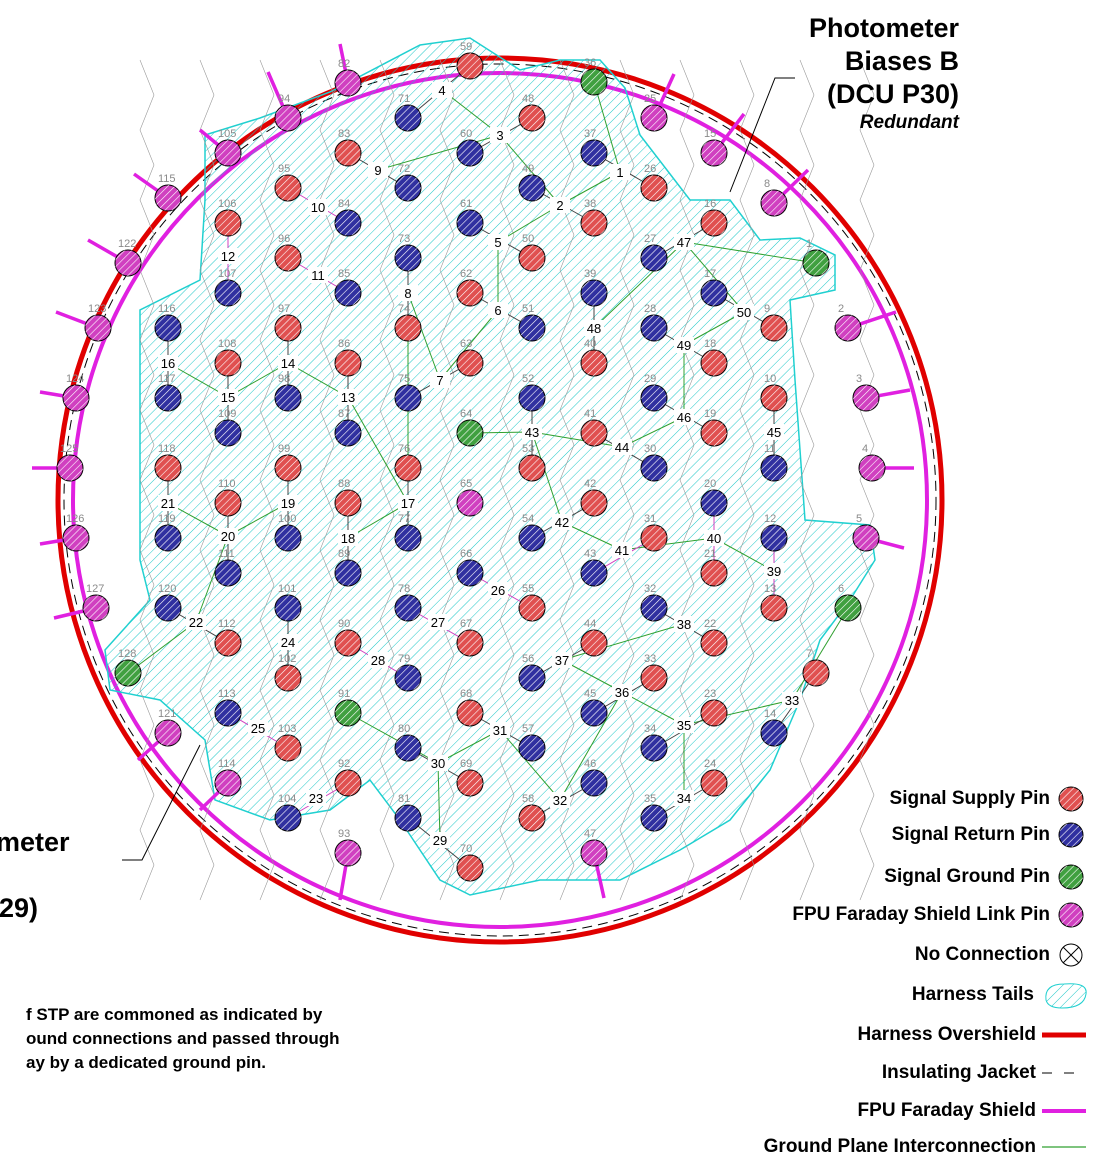 The height and width of the screenshot is (1166, 1096). Describe the element at coordinates (590, 63) in the screenshot. I see `pin-number: 36` at that location.